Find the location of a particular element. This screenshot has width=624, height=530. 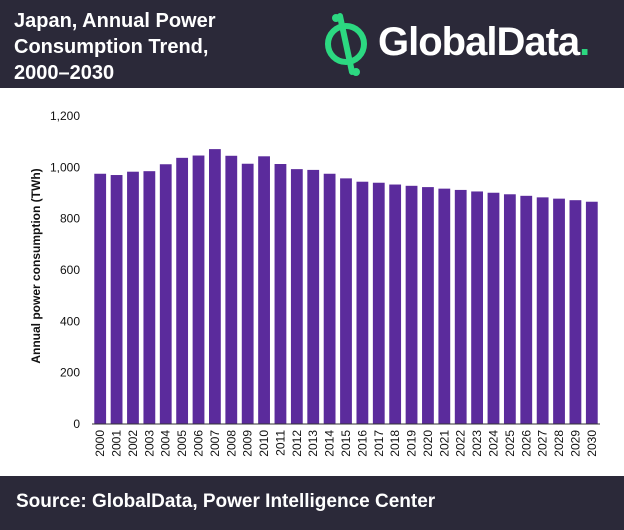

bar-2013 is located at coordinates (313, 296).